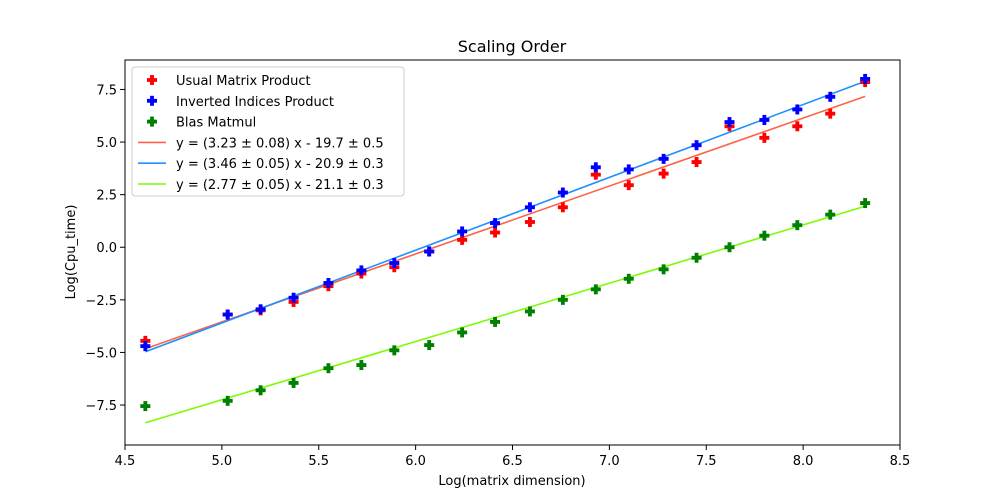 This screenshot has height=500, width=1000. Describe the element at coordinates (803, 461) in the screenshot. I see `x-tick-label: 8.0` at that location.